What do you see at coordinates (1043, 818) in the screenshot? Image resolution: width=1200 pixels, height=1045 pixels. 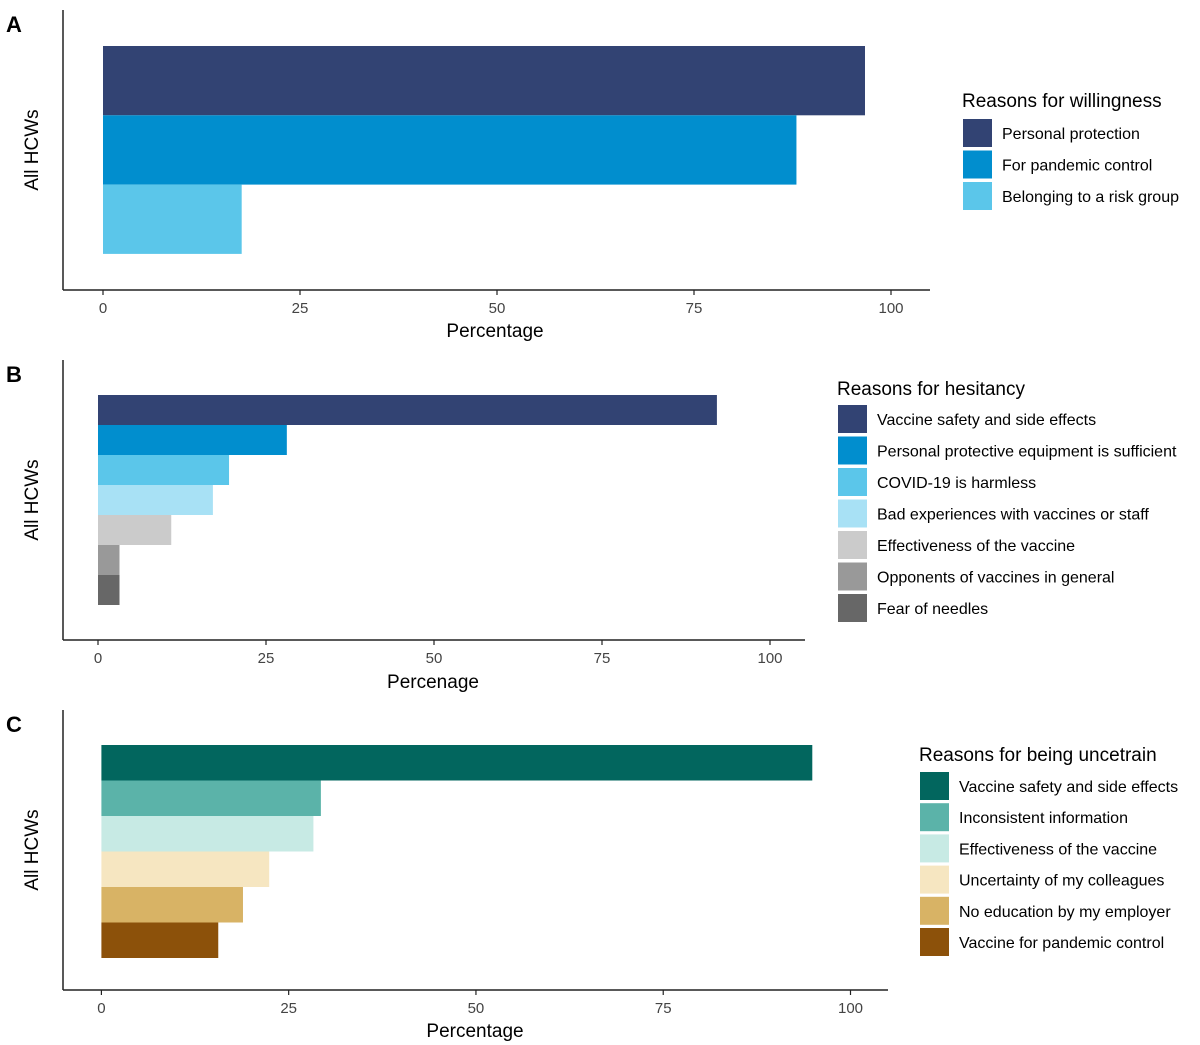 I see `legend-item-label: Inconsistent information` at bounding box center [1043, 818].